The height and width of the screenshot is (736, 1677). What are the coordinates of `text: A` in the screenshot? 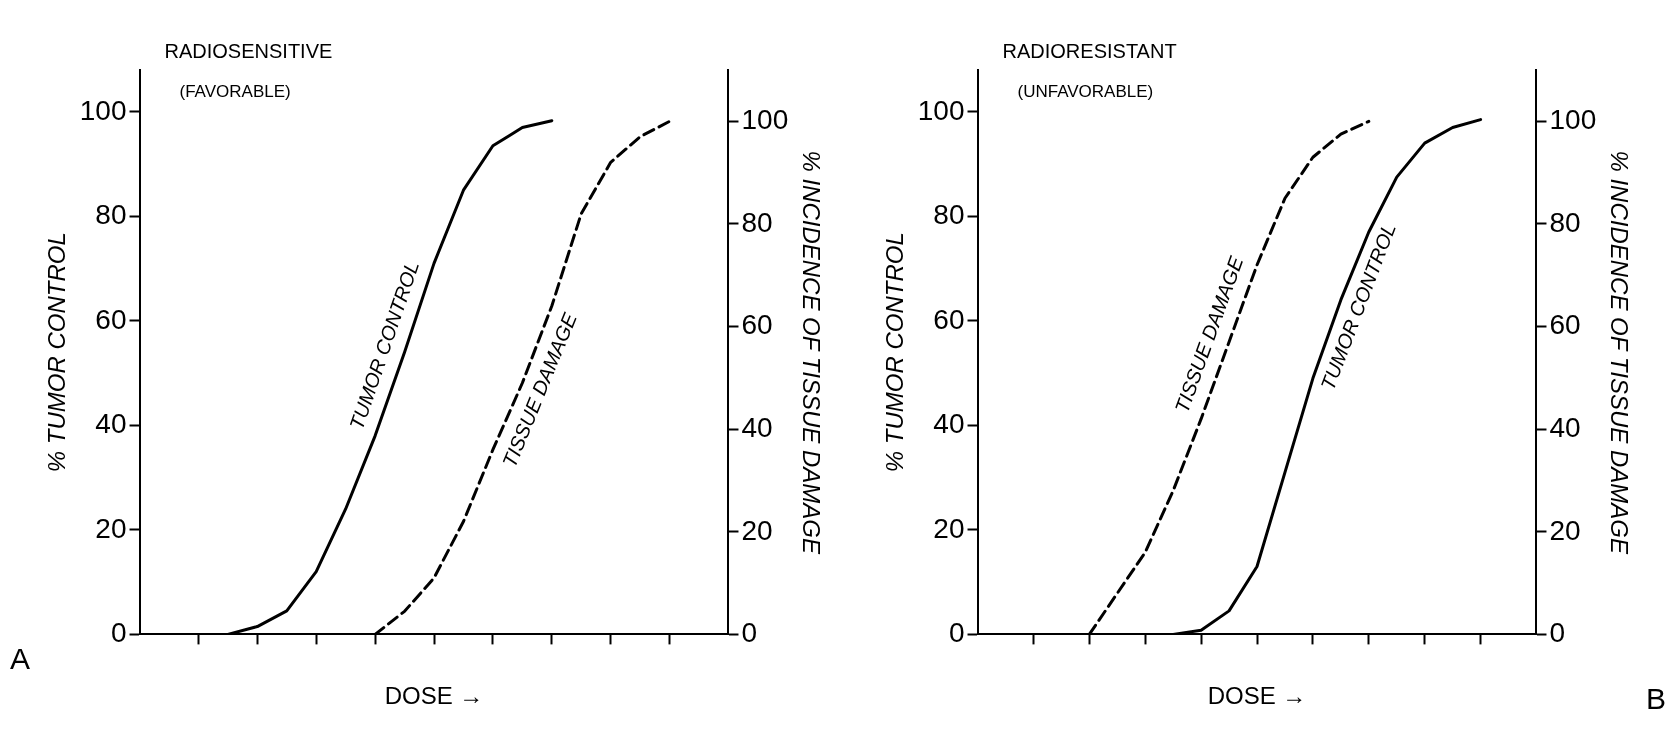 It's located at (20, 659).